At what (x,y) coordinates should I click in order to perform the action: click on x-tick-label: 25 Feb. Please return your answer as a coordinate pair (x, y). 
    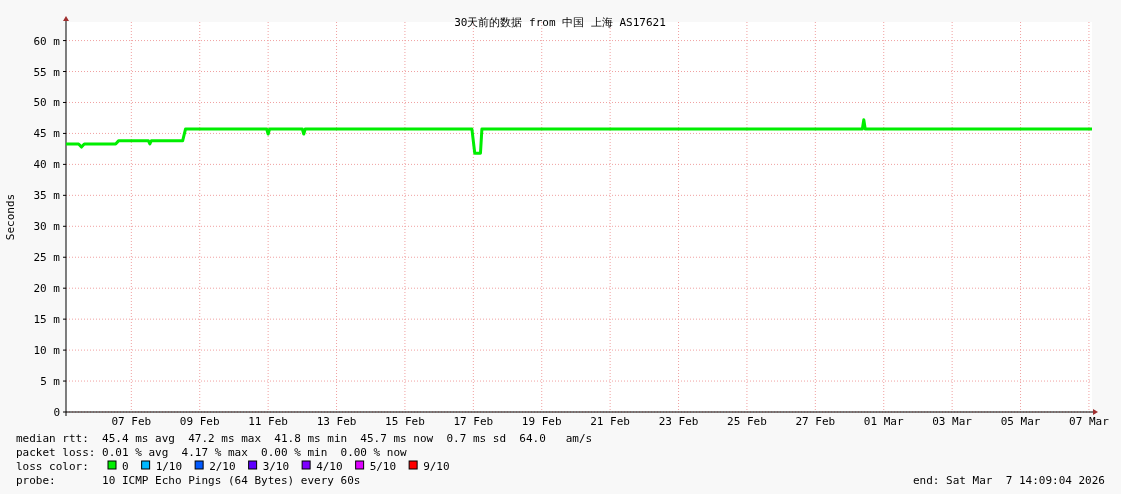
    Looking at the image, I should click on (747, 421).